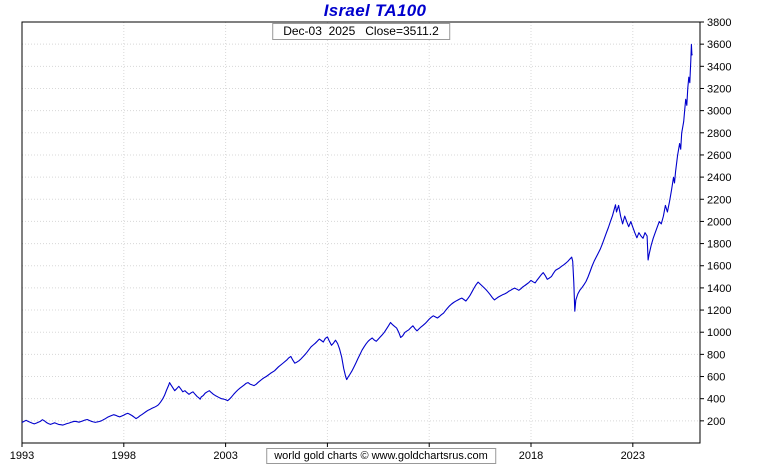  What do you see at coordinates (719, 45) in the screenshot?
I see `svg-text: 3600` at bounding box center [719, 45].